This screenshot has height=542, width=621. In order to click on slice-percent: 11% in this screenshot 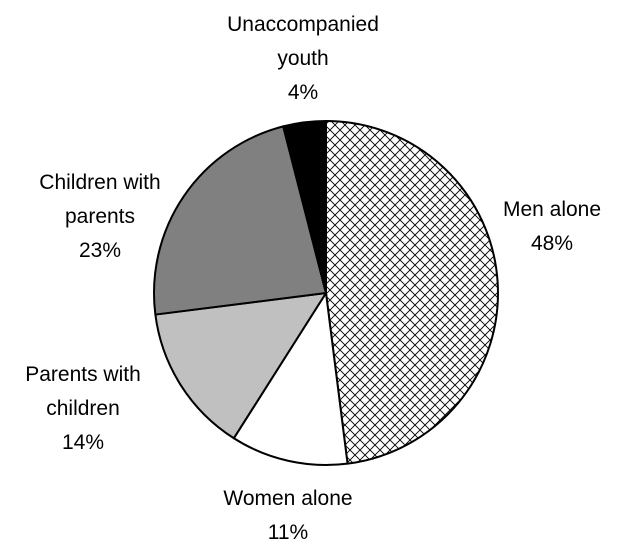, I will do `click(288, 531)`.